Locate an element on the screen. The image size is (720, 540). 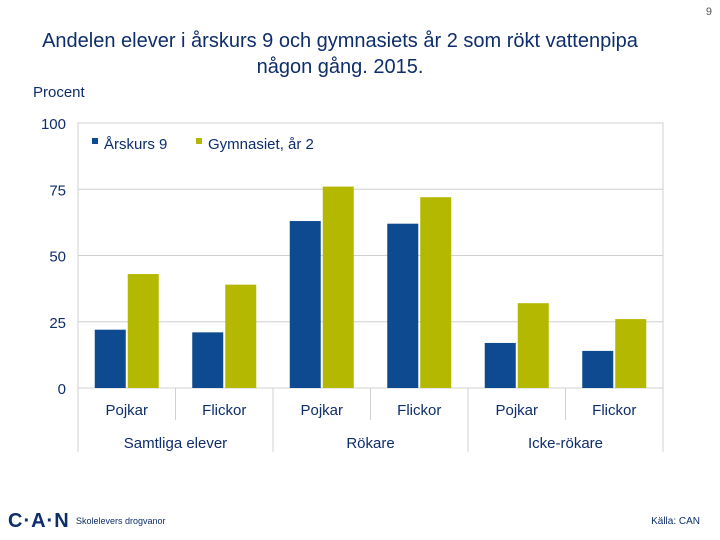
can-logo: C·A·N is located at coordinates (39, 521).